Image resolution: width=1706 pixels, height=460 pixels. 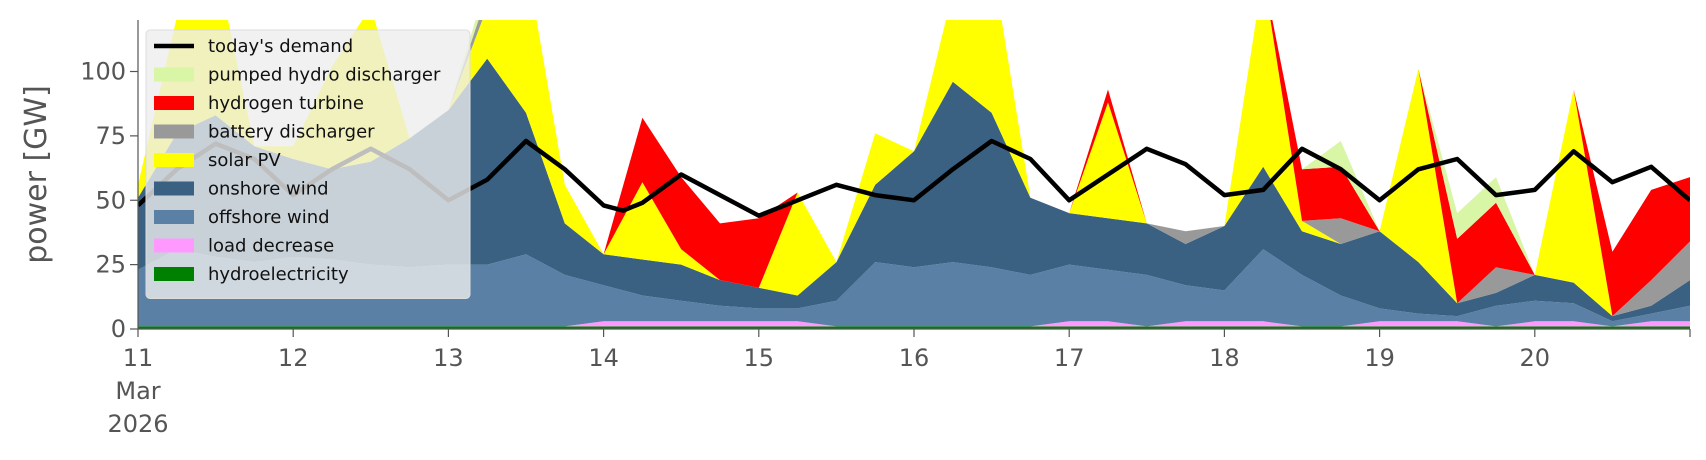 I want to click on x-tick-label: 17, so click(x=1069, y=358).